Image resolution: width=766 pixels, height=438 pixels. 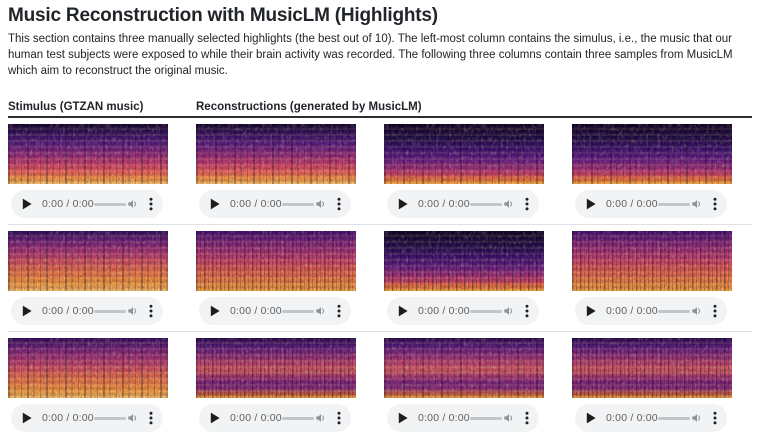 I want to click on cell-r3-reconstruction-1: 0:00 / 0:00, so click(x=290, y=385).